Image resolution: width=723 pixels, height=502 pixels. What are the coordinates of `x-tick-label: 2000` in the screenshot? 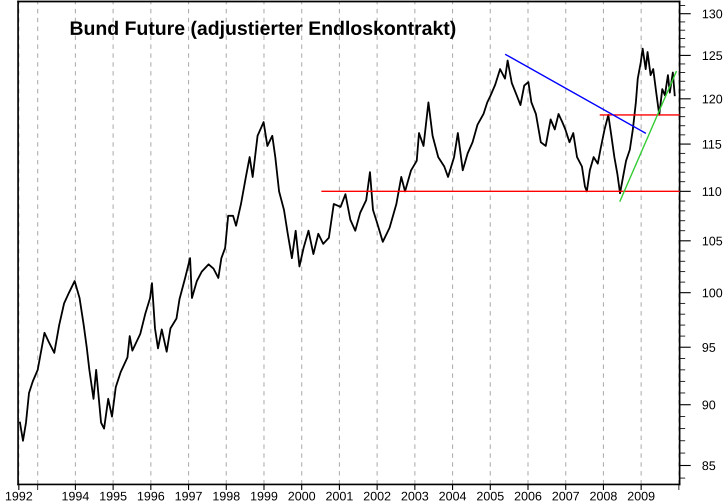 It's located at (302, 496).